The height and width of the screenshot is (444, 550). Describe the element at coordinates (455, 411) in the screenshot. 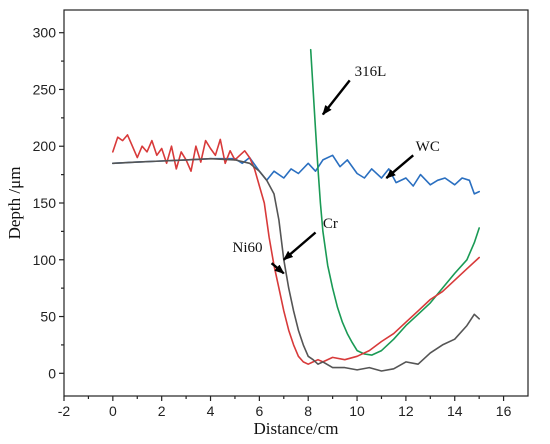

I see `x-tick-label: 14` at that location.